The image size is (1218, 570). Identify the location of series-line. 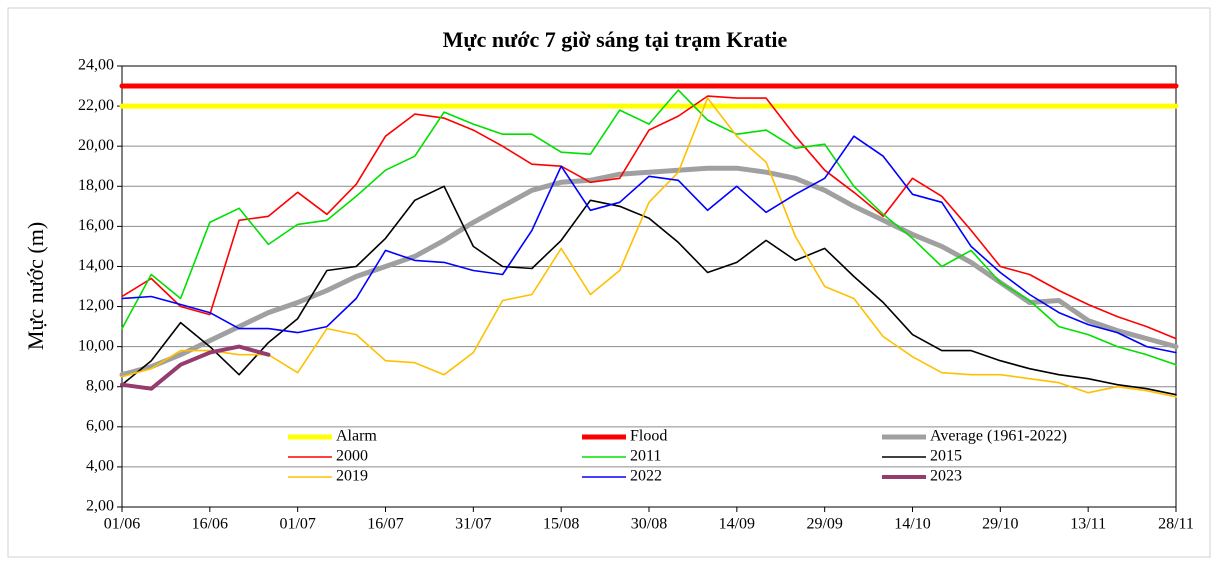
(195, 367).